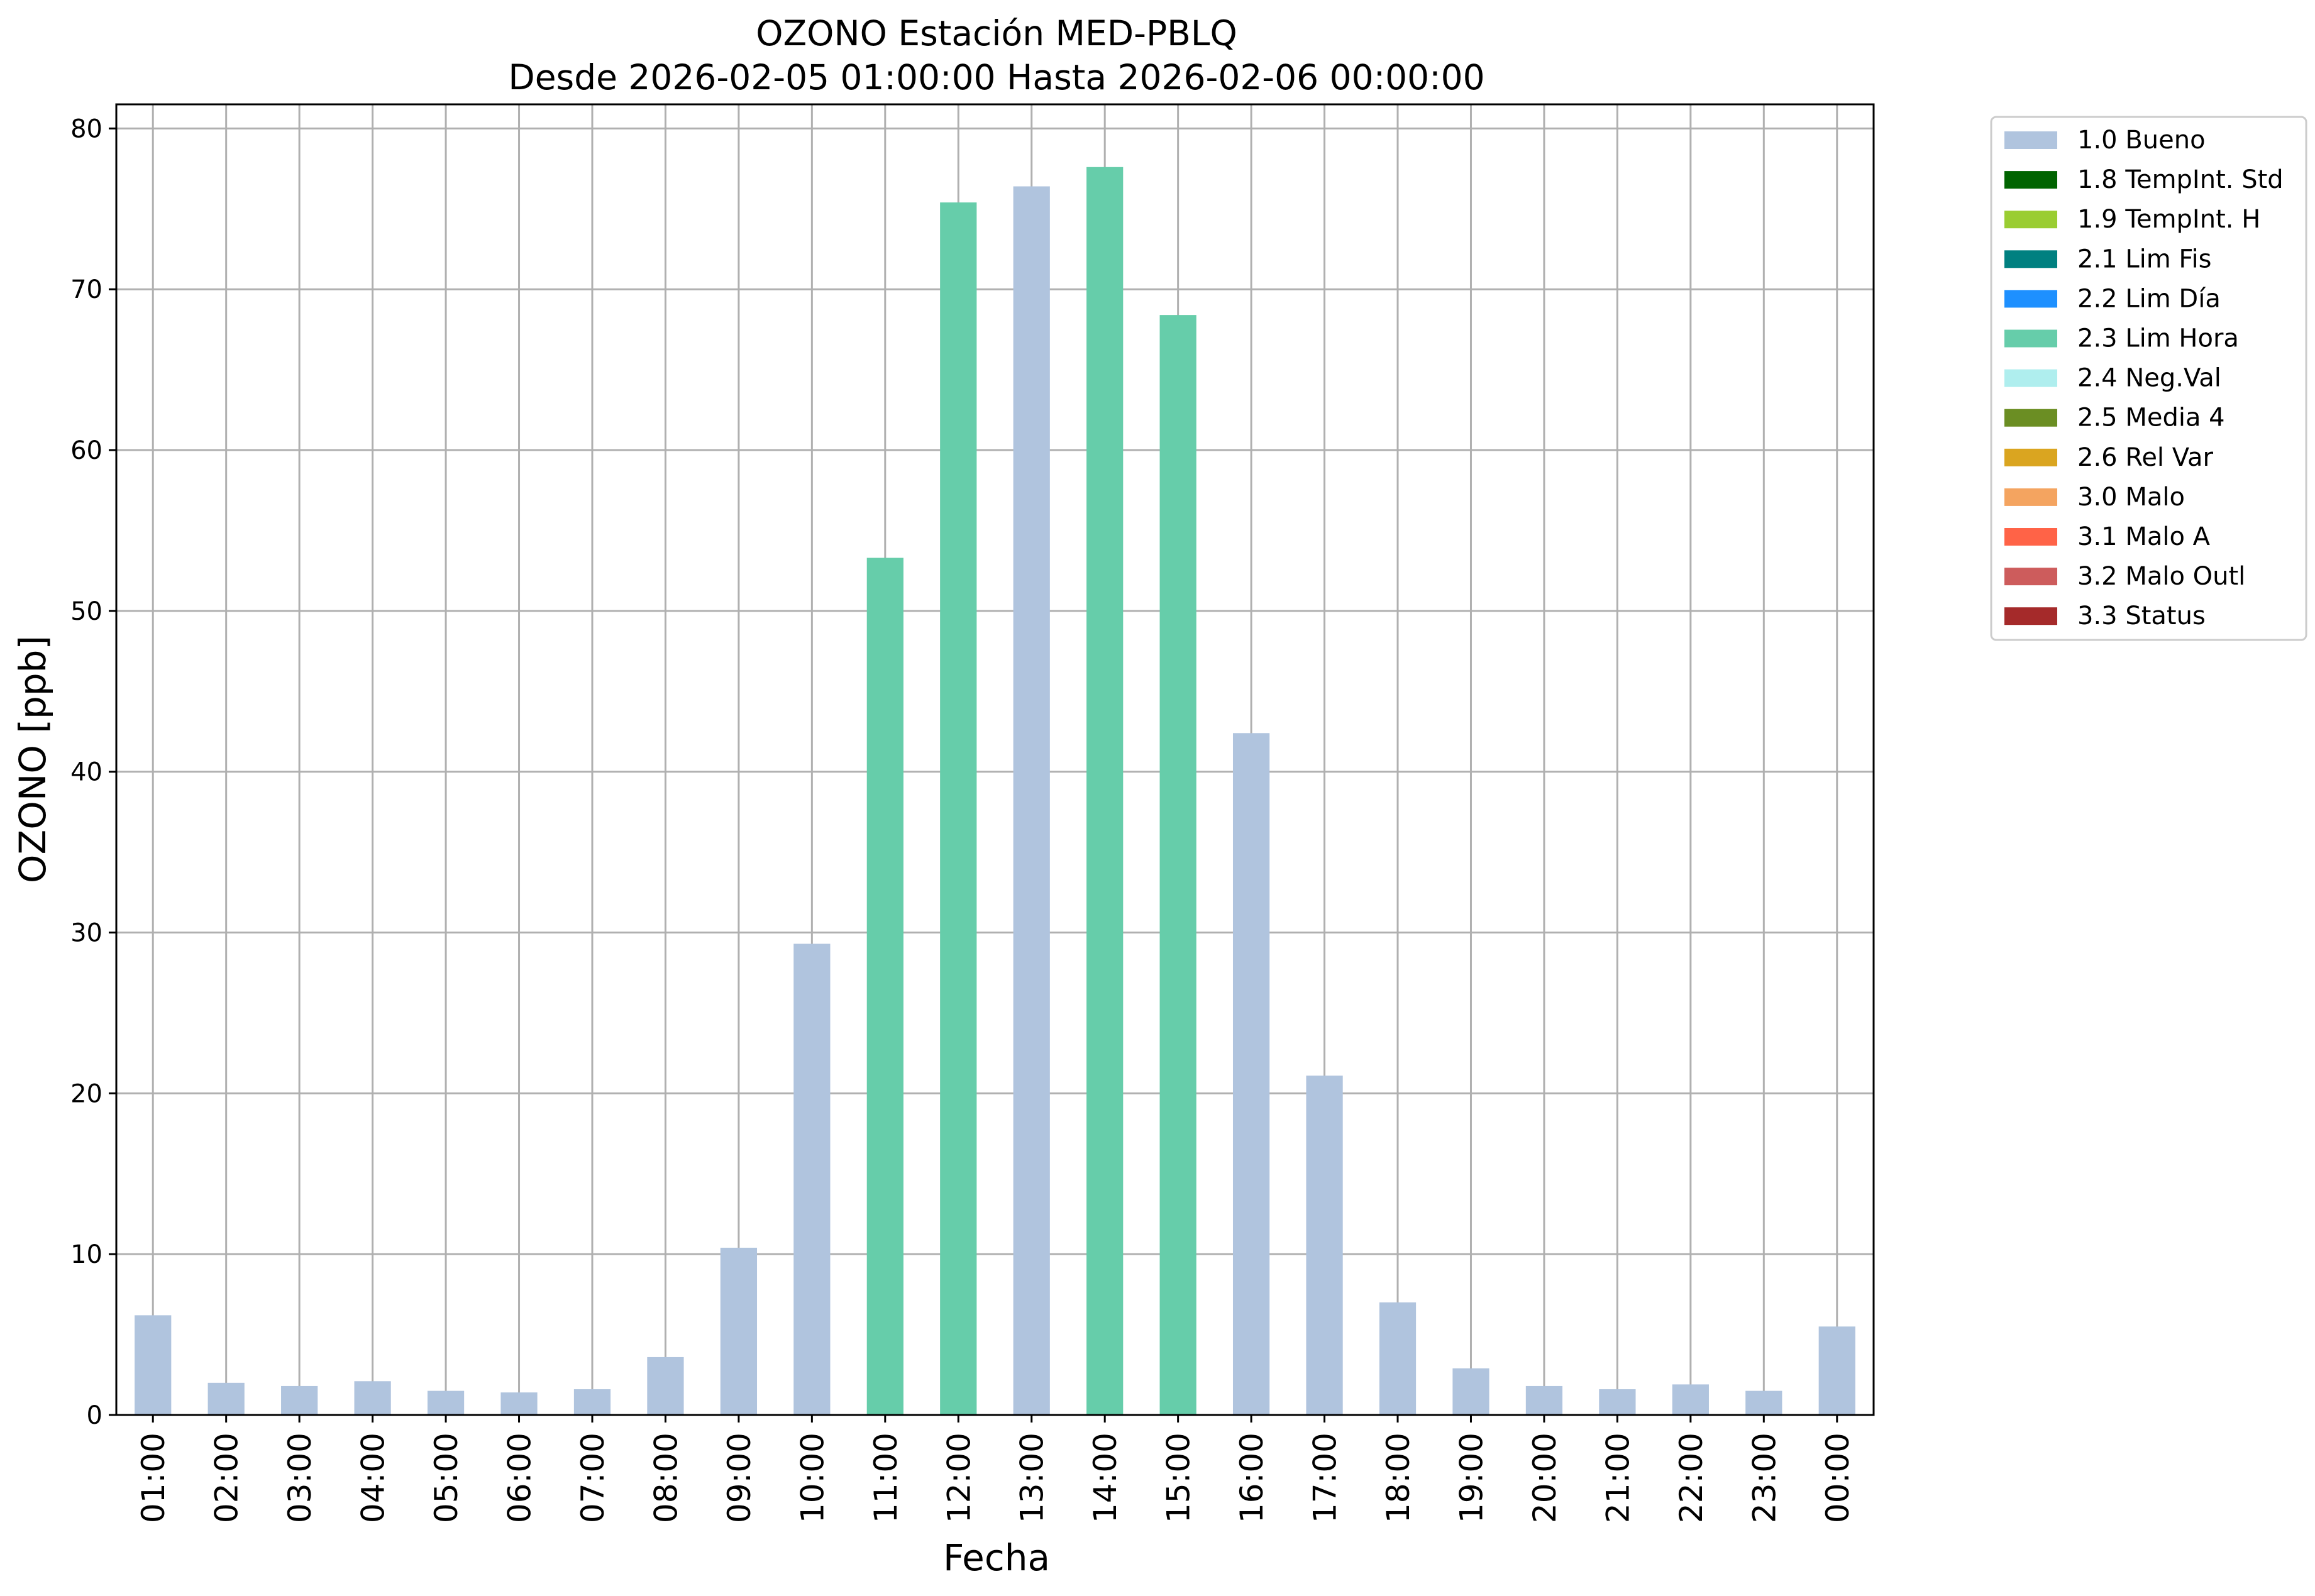 This screenshot has height=1596, width=2315. I want to click on bar-15:00: 15:00: 68.4, so click(1177, 865).